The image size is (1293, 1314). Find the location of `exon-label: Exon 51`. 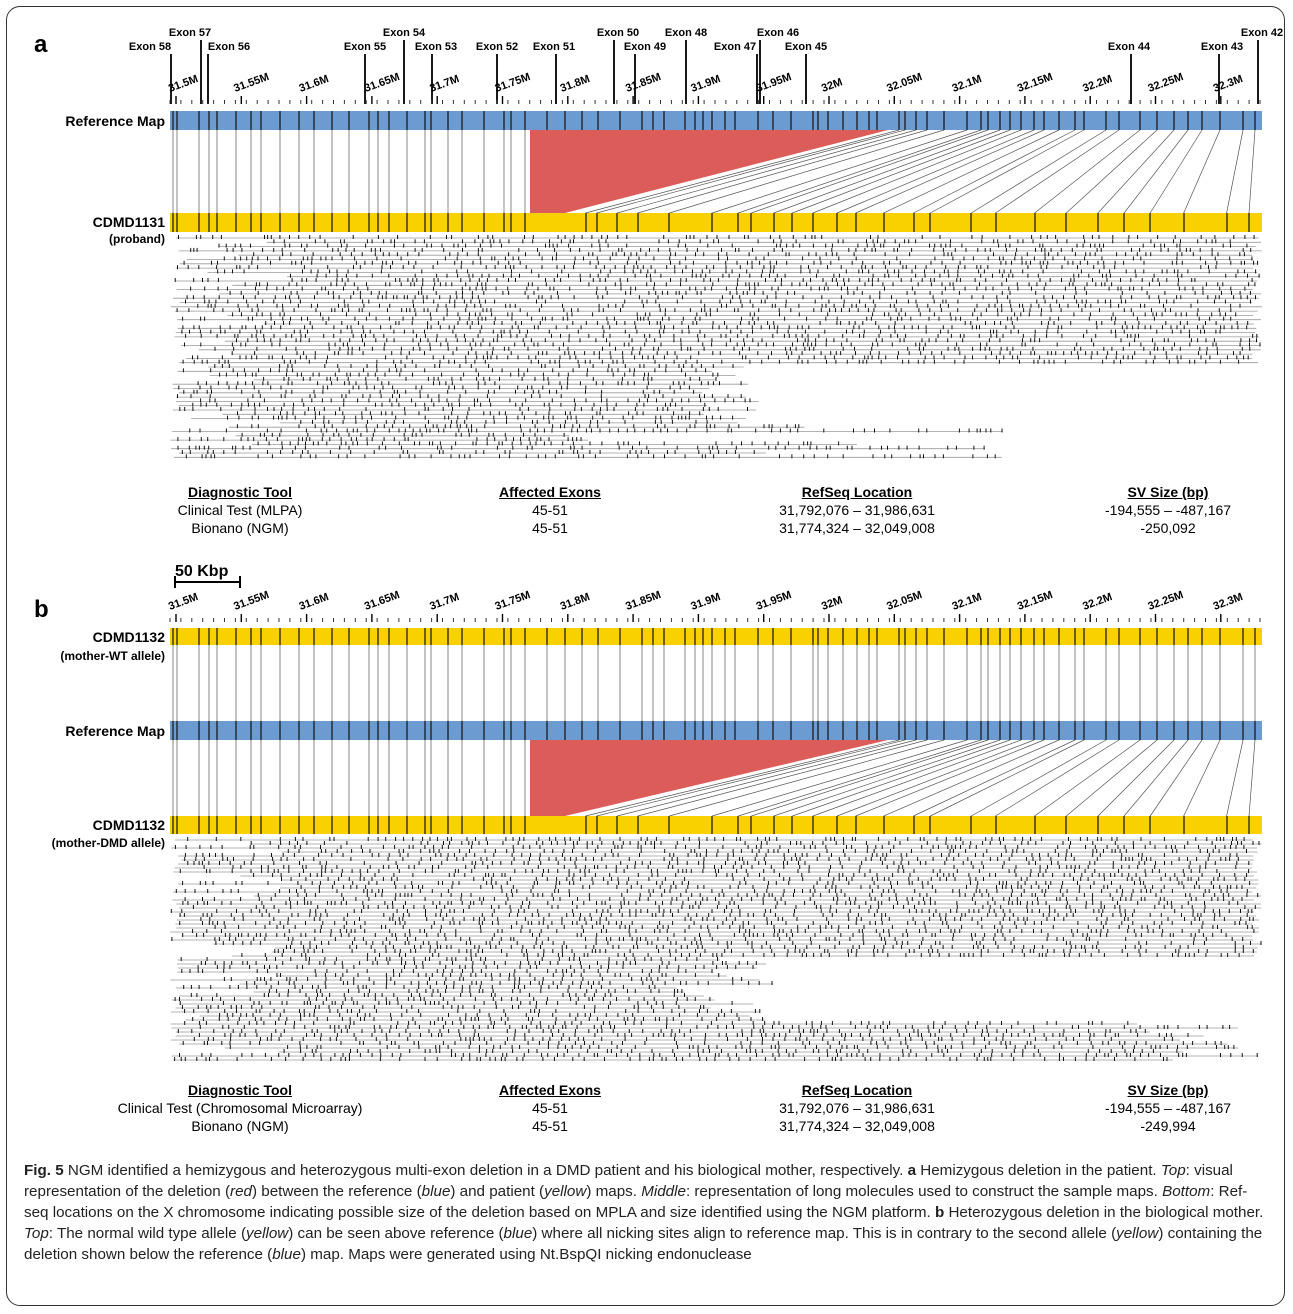

exon-label: Exon 51 is located at coordinates (554, 47).